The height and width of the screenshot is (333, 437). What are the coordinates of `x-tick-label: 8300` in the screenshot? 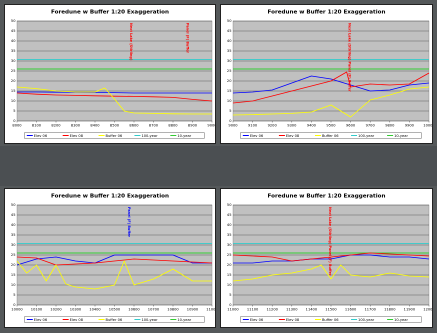 It's located at (76, 126).